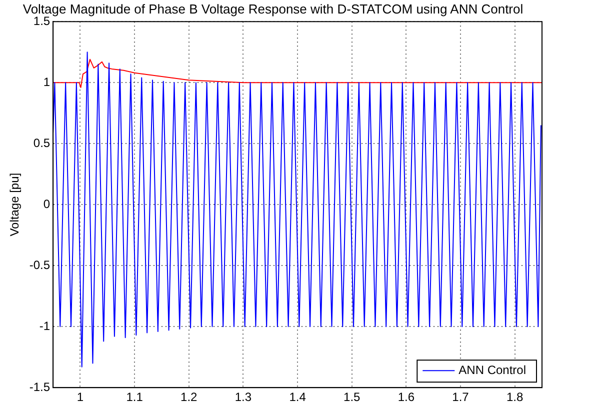 The height and width of the screenshot is (408, 602). I want to click on x-tick-label: 1.5, so click(352, 397).